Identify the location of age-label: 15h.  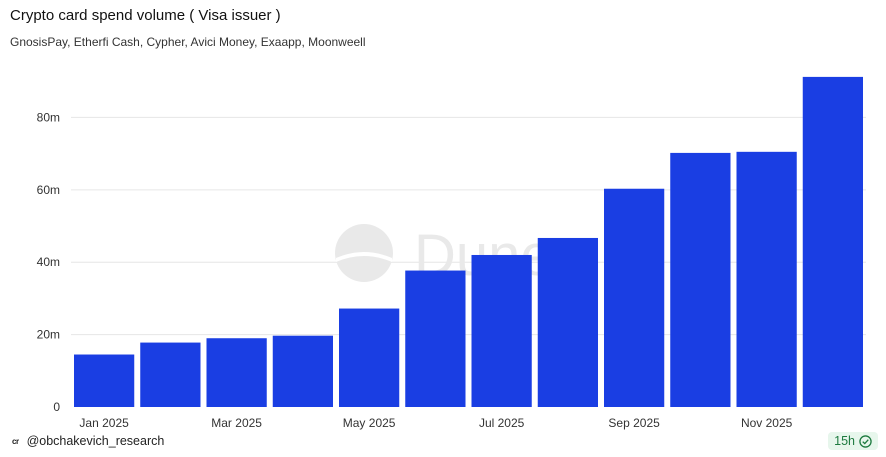
(844, 441).